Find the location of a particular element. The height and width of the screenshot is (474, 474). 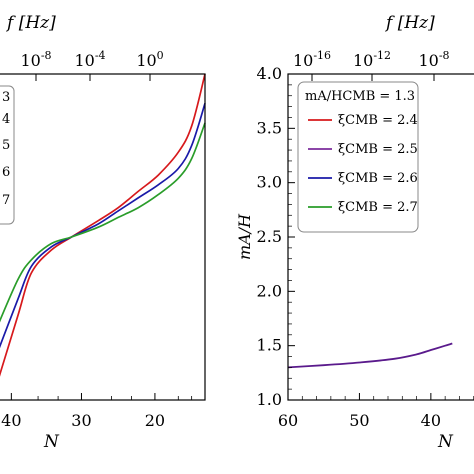

left-top-tick-labels: 10⁻⁸ 10⁻⁴ 10⁰ is located at coordinates (91, 59).